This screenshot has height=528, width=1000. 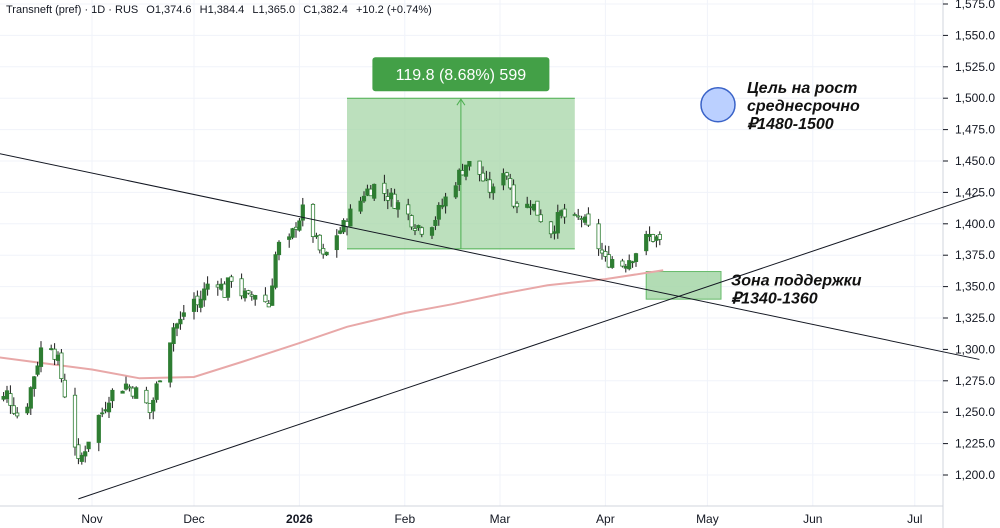 I want to click on target-circle-marker, so click(x=718, y=105).